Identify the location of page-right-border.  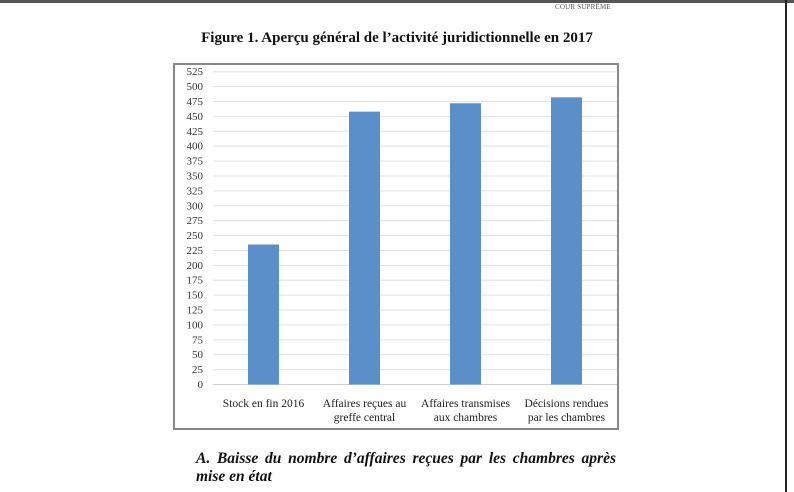
(786, 246).